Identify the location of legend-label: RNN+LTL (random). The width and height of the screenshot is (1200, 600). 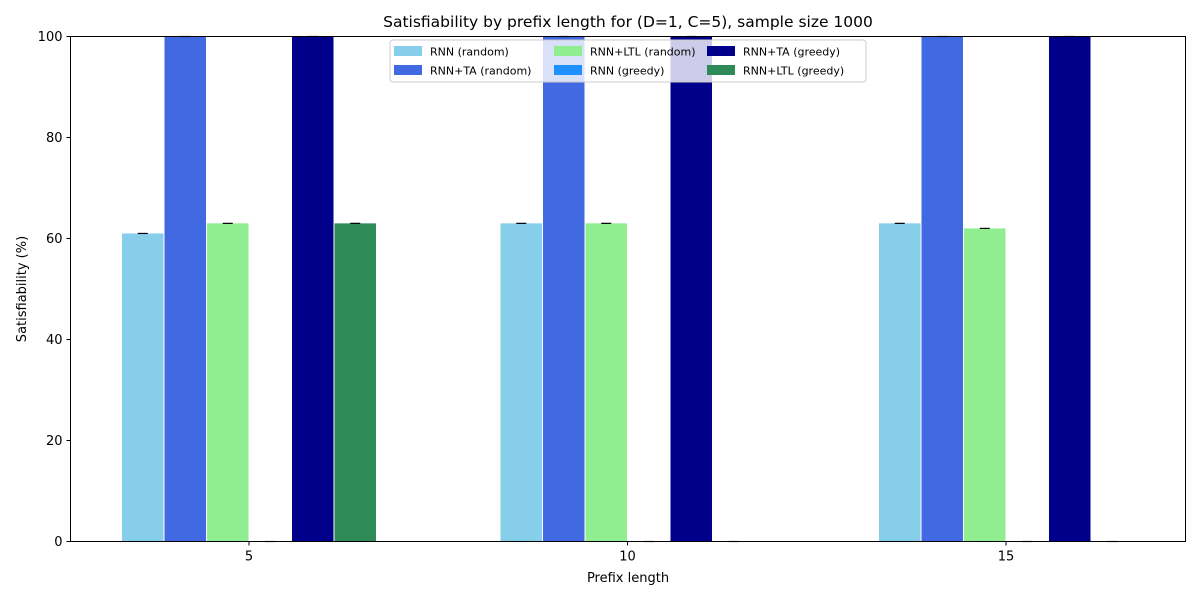
(643, 52).